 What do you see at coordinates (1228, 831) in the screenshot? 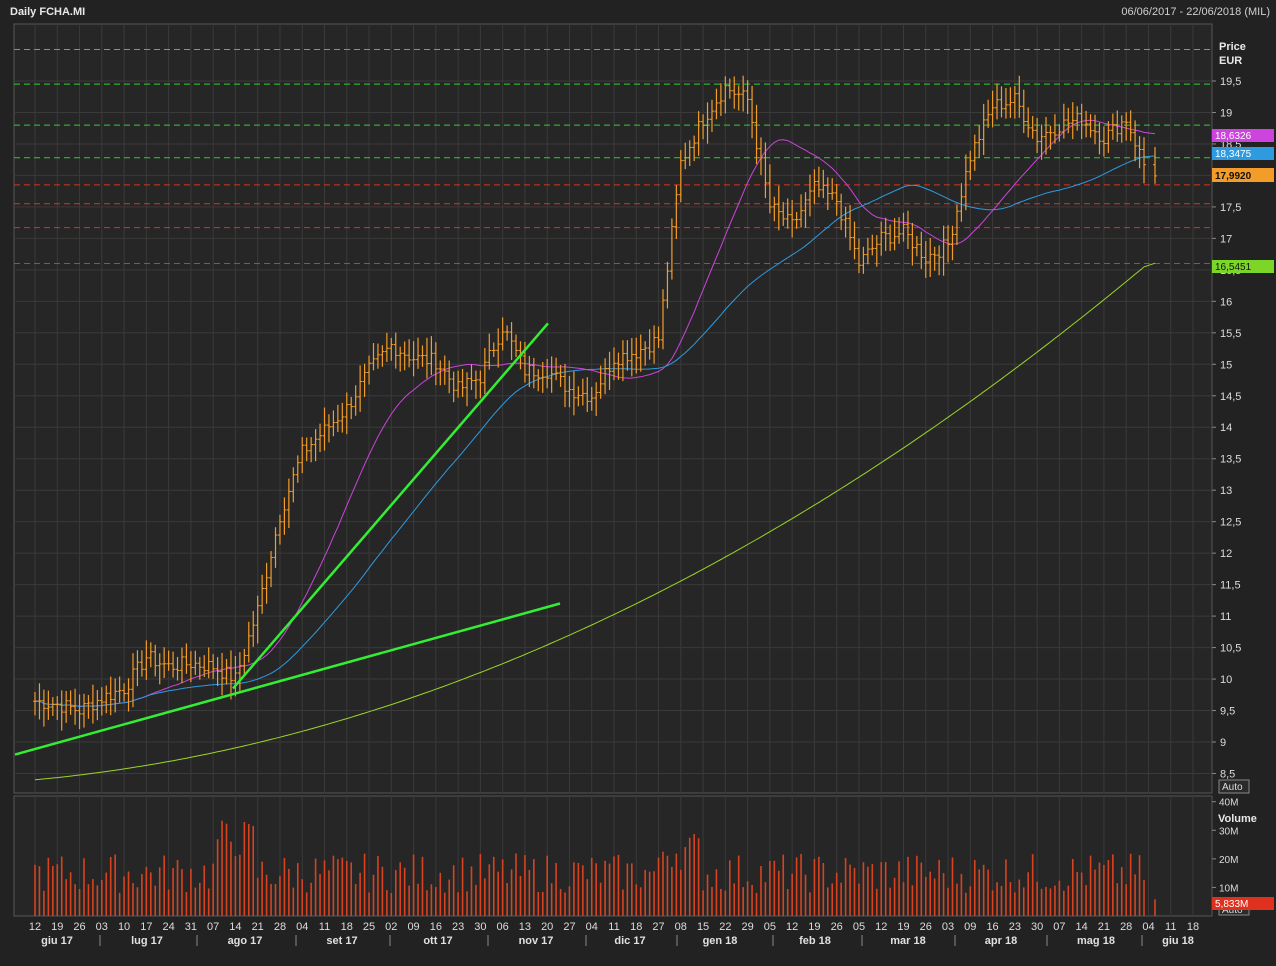
I see `volume-tick-label: 30M` at bounding box center [1228, 831].